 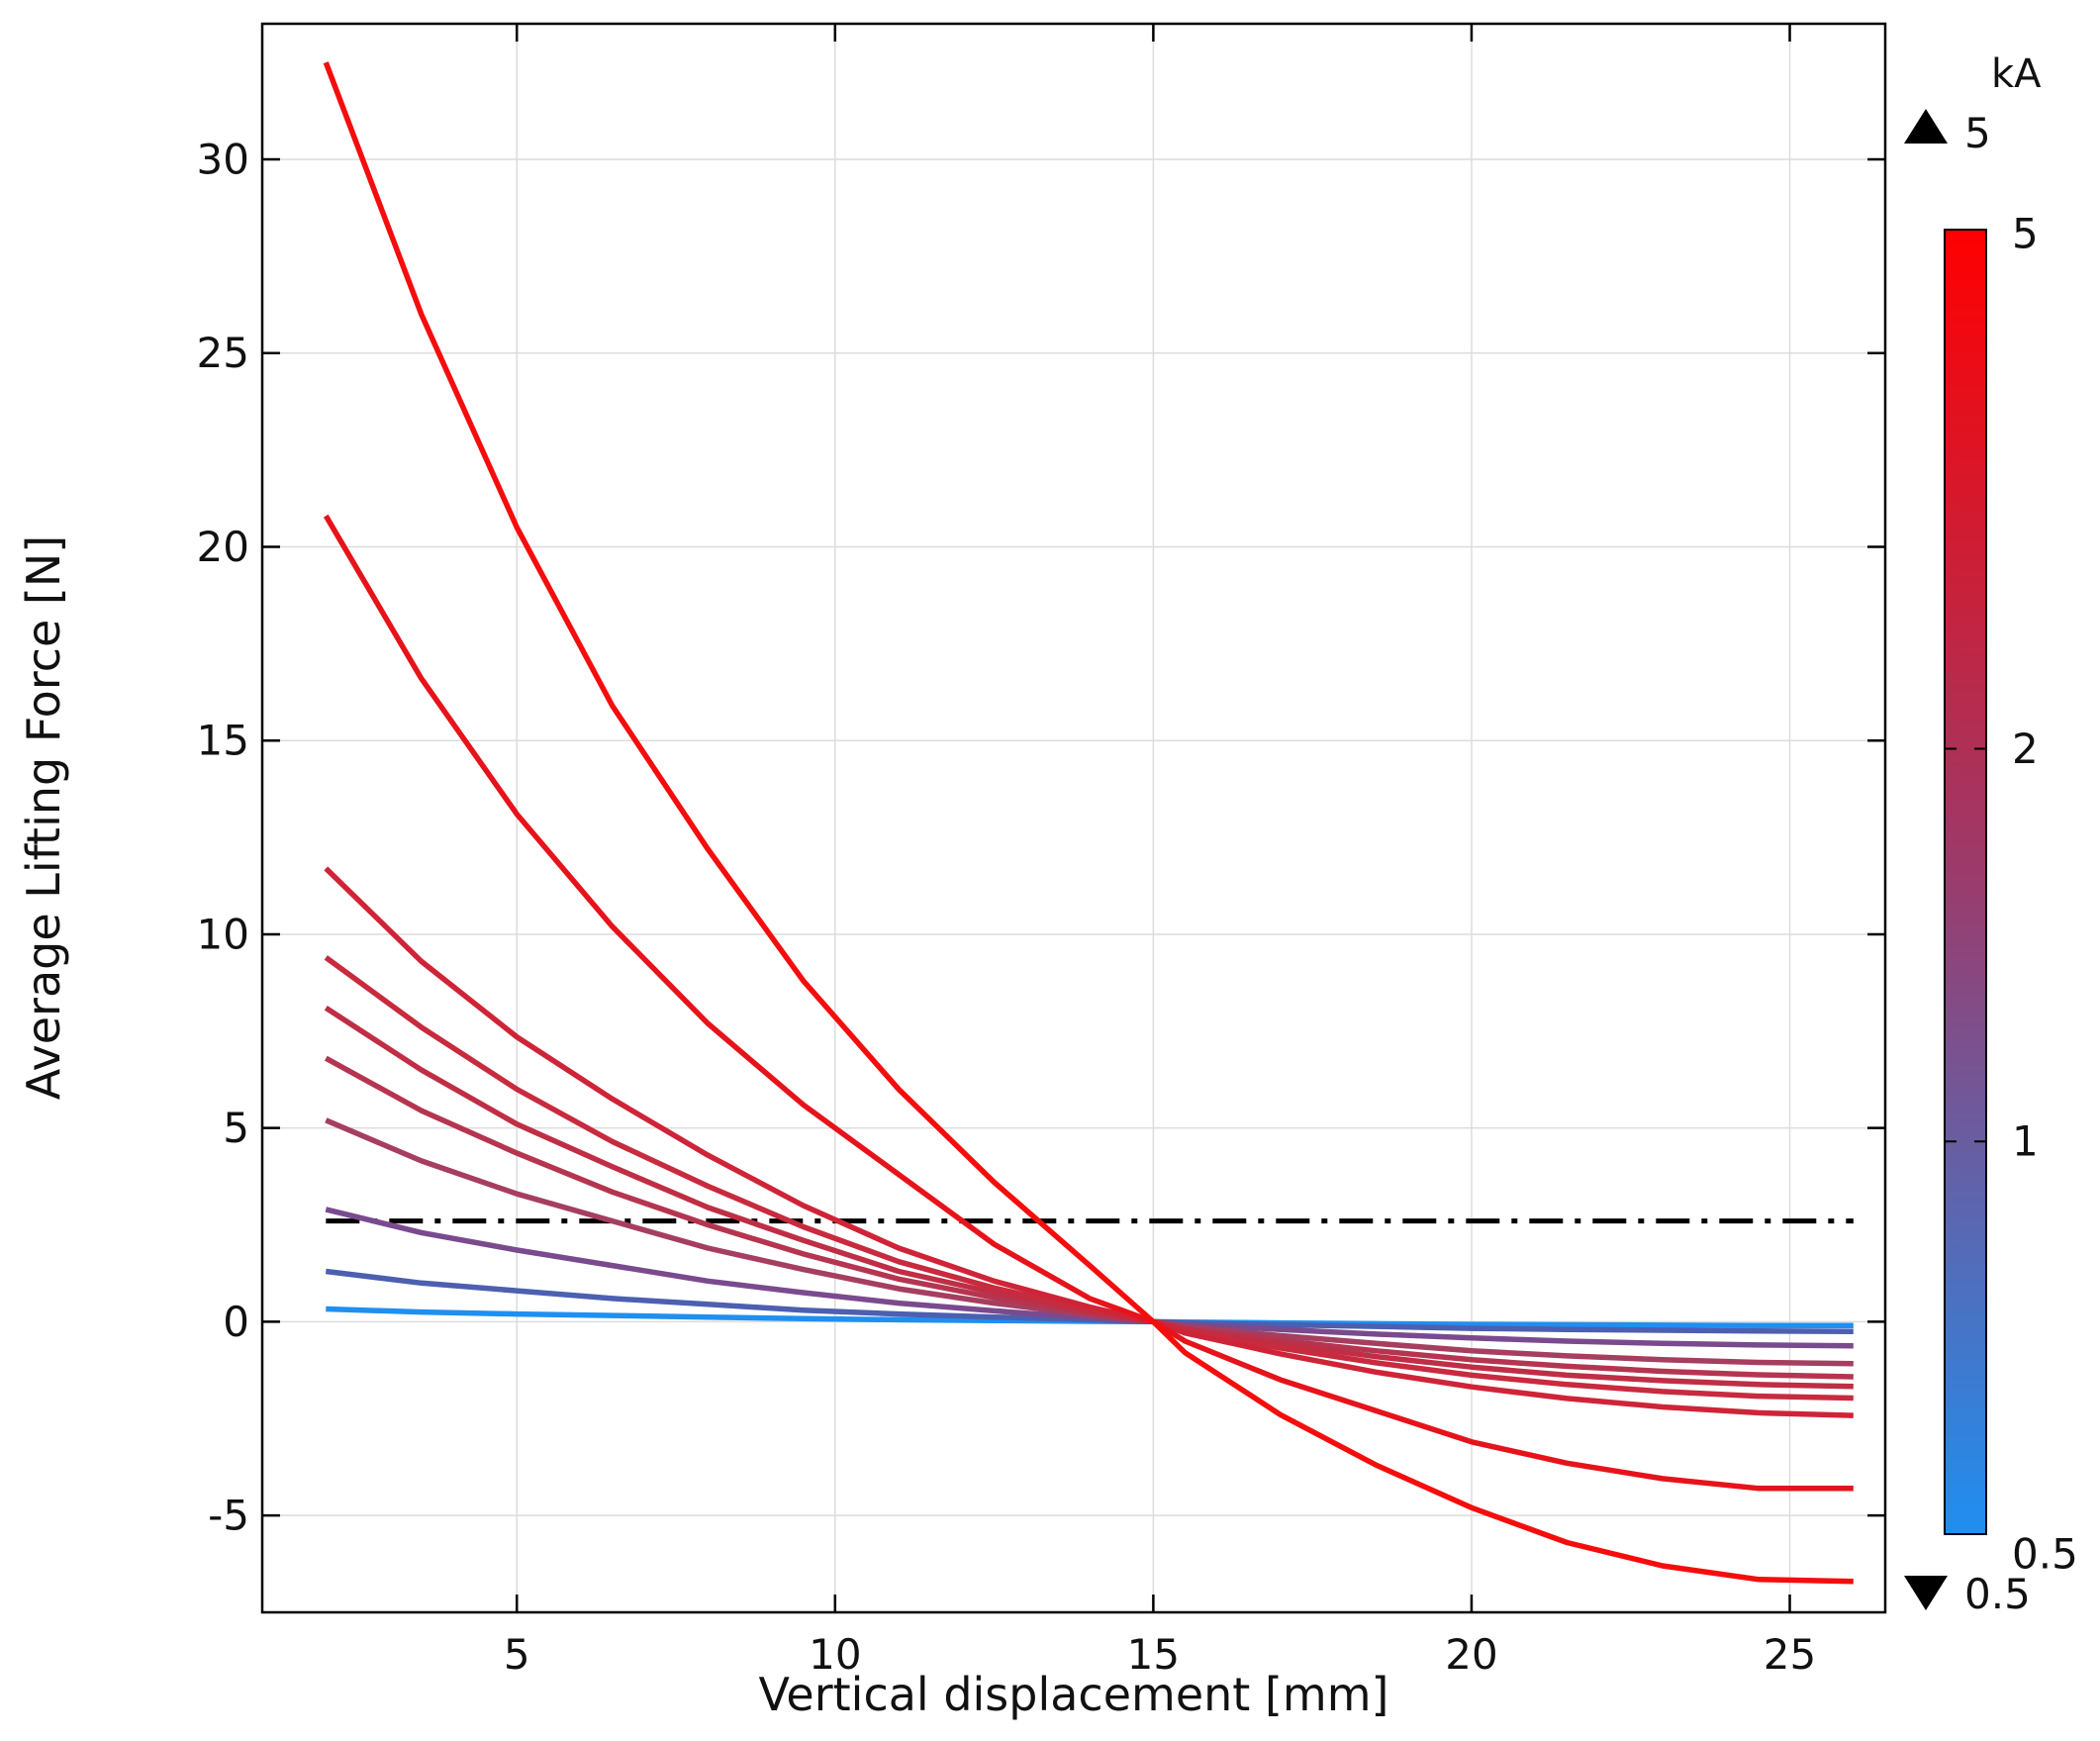 What do you see at coordinates (1926, 126) in the screenshot?
I see `colorbar-above-marker-icon` at bounding box center [1926, 126].